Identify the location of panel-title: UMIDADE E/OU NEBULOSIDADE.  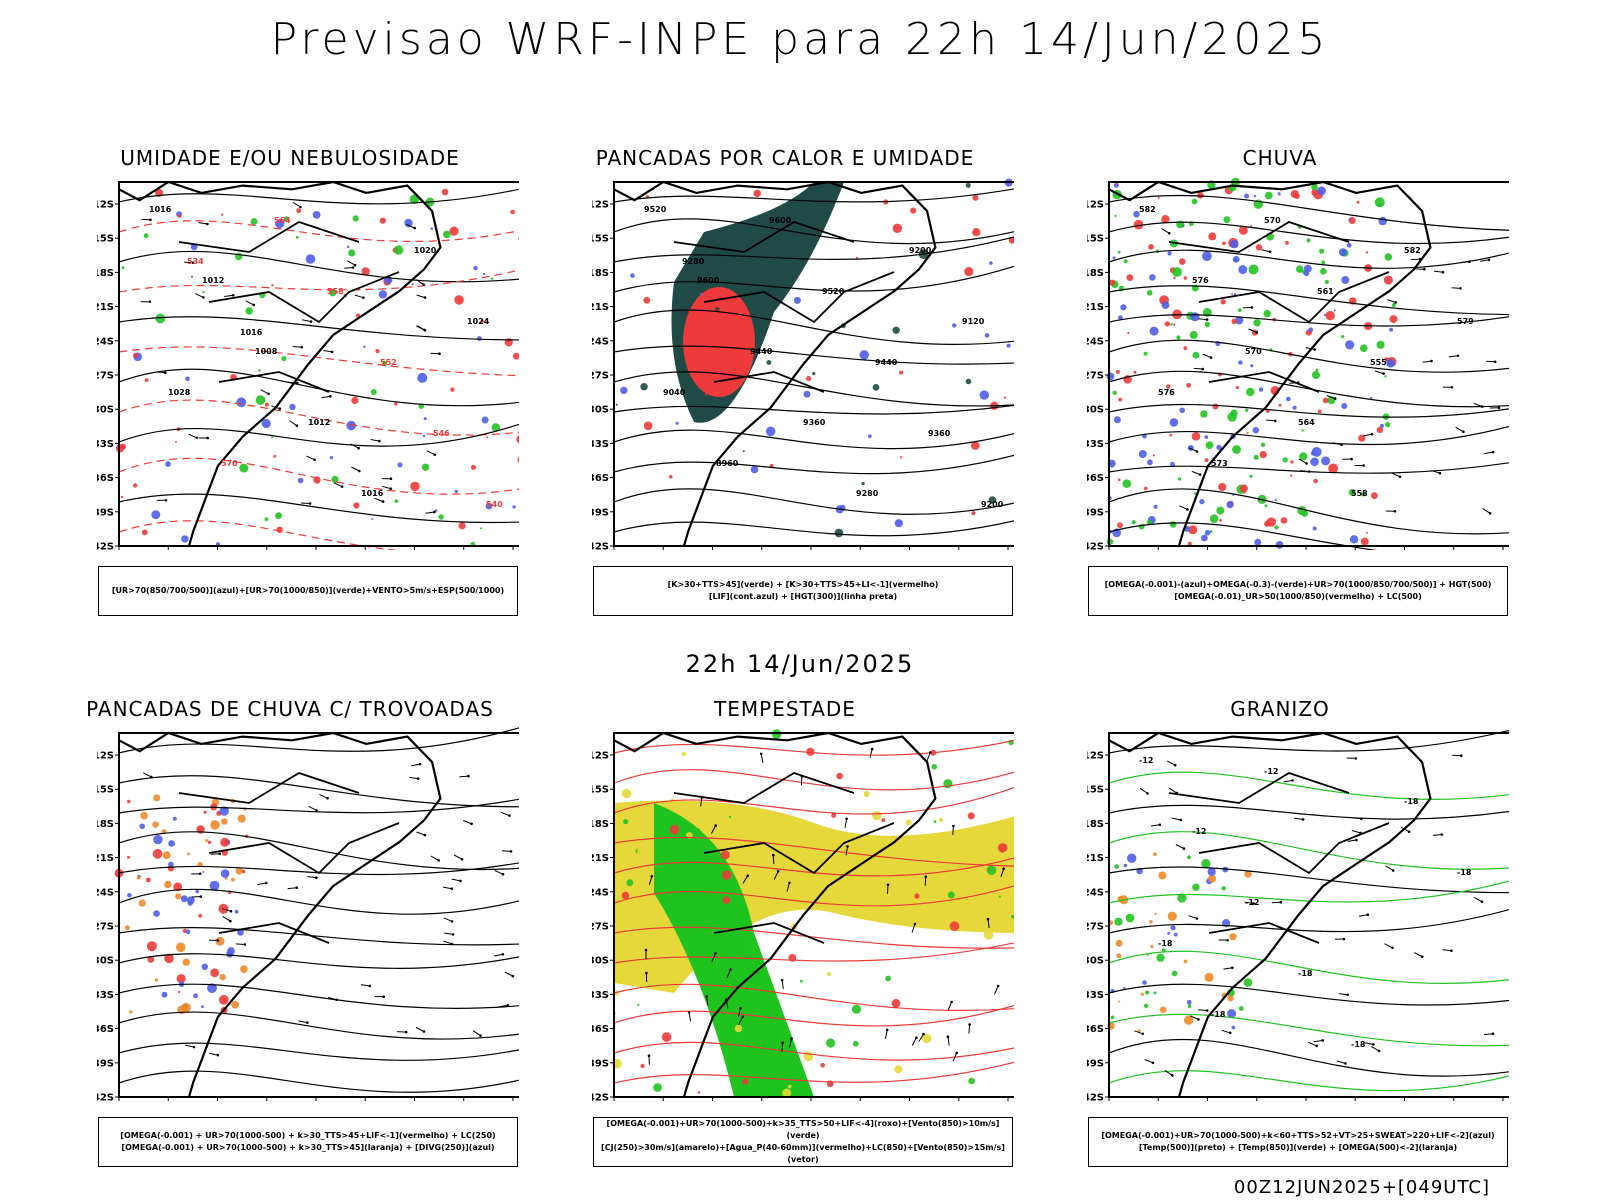
(290, 158).